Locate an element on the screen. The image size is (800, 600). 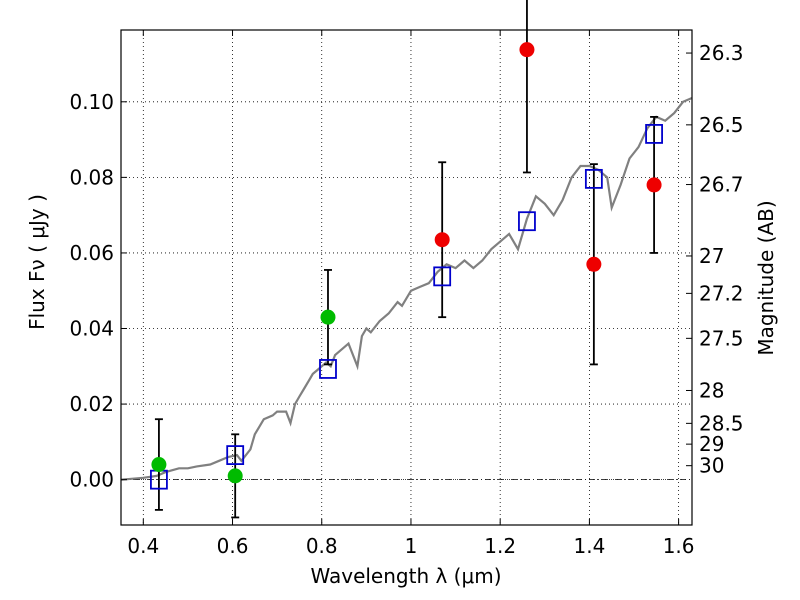
magnitude-tick-label: 26.5 is located at coordinates (721, 125).